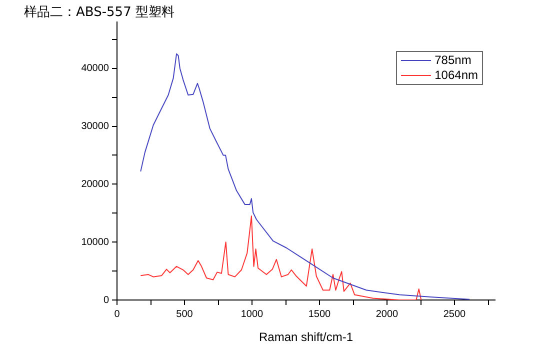 Image resolution: width=552 pixels, height=349 pixels. I want to click on x-tick-label: 1500, so click(320, 314).